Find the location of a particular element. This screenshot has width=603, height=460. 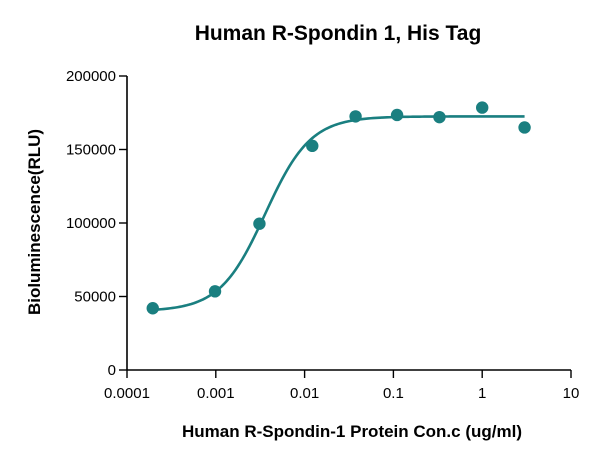

x-tick-label: 10 is located at coordinates (571, 393).